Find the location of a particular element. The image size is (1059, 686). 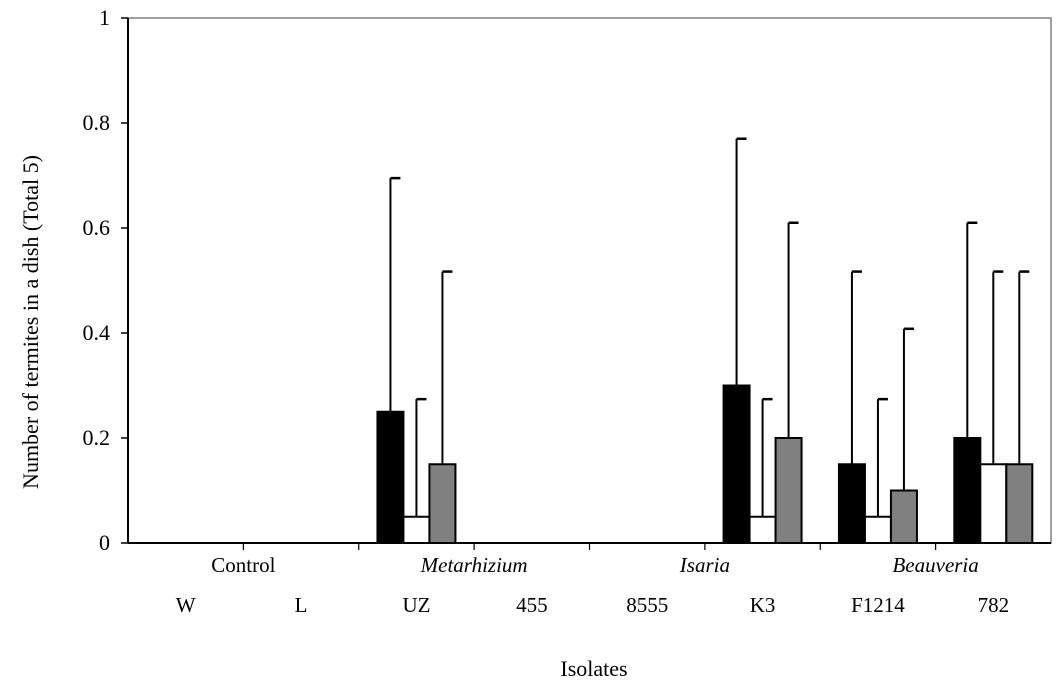

isolate-labels: W L UZ 455 8555 K3 F1214 782 is located at coordinates (592, 605).